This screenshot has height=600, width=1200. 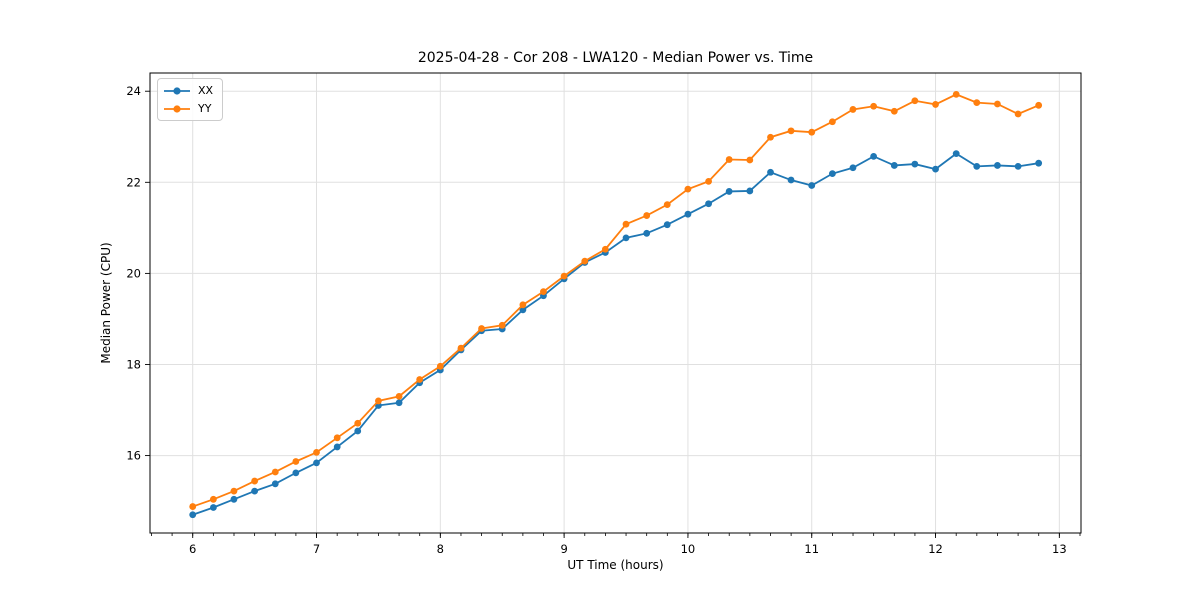 I want to click on legend-label-yy: YY, so click(x=205, y=108).